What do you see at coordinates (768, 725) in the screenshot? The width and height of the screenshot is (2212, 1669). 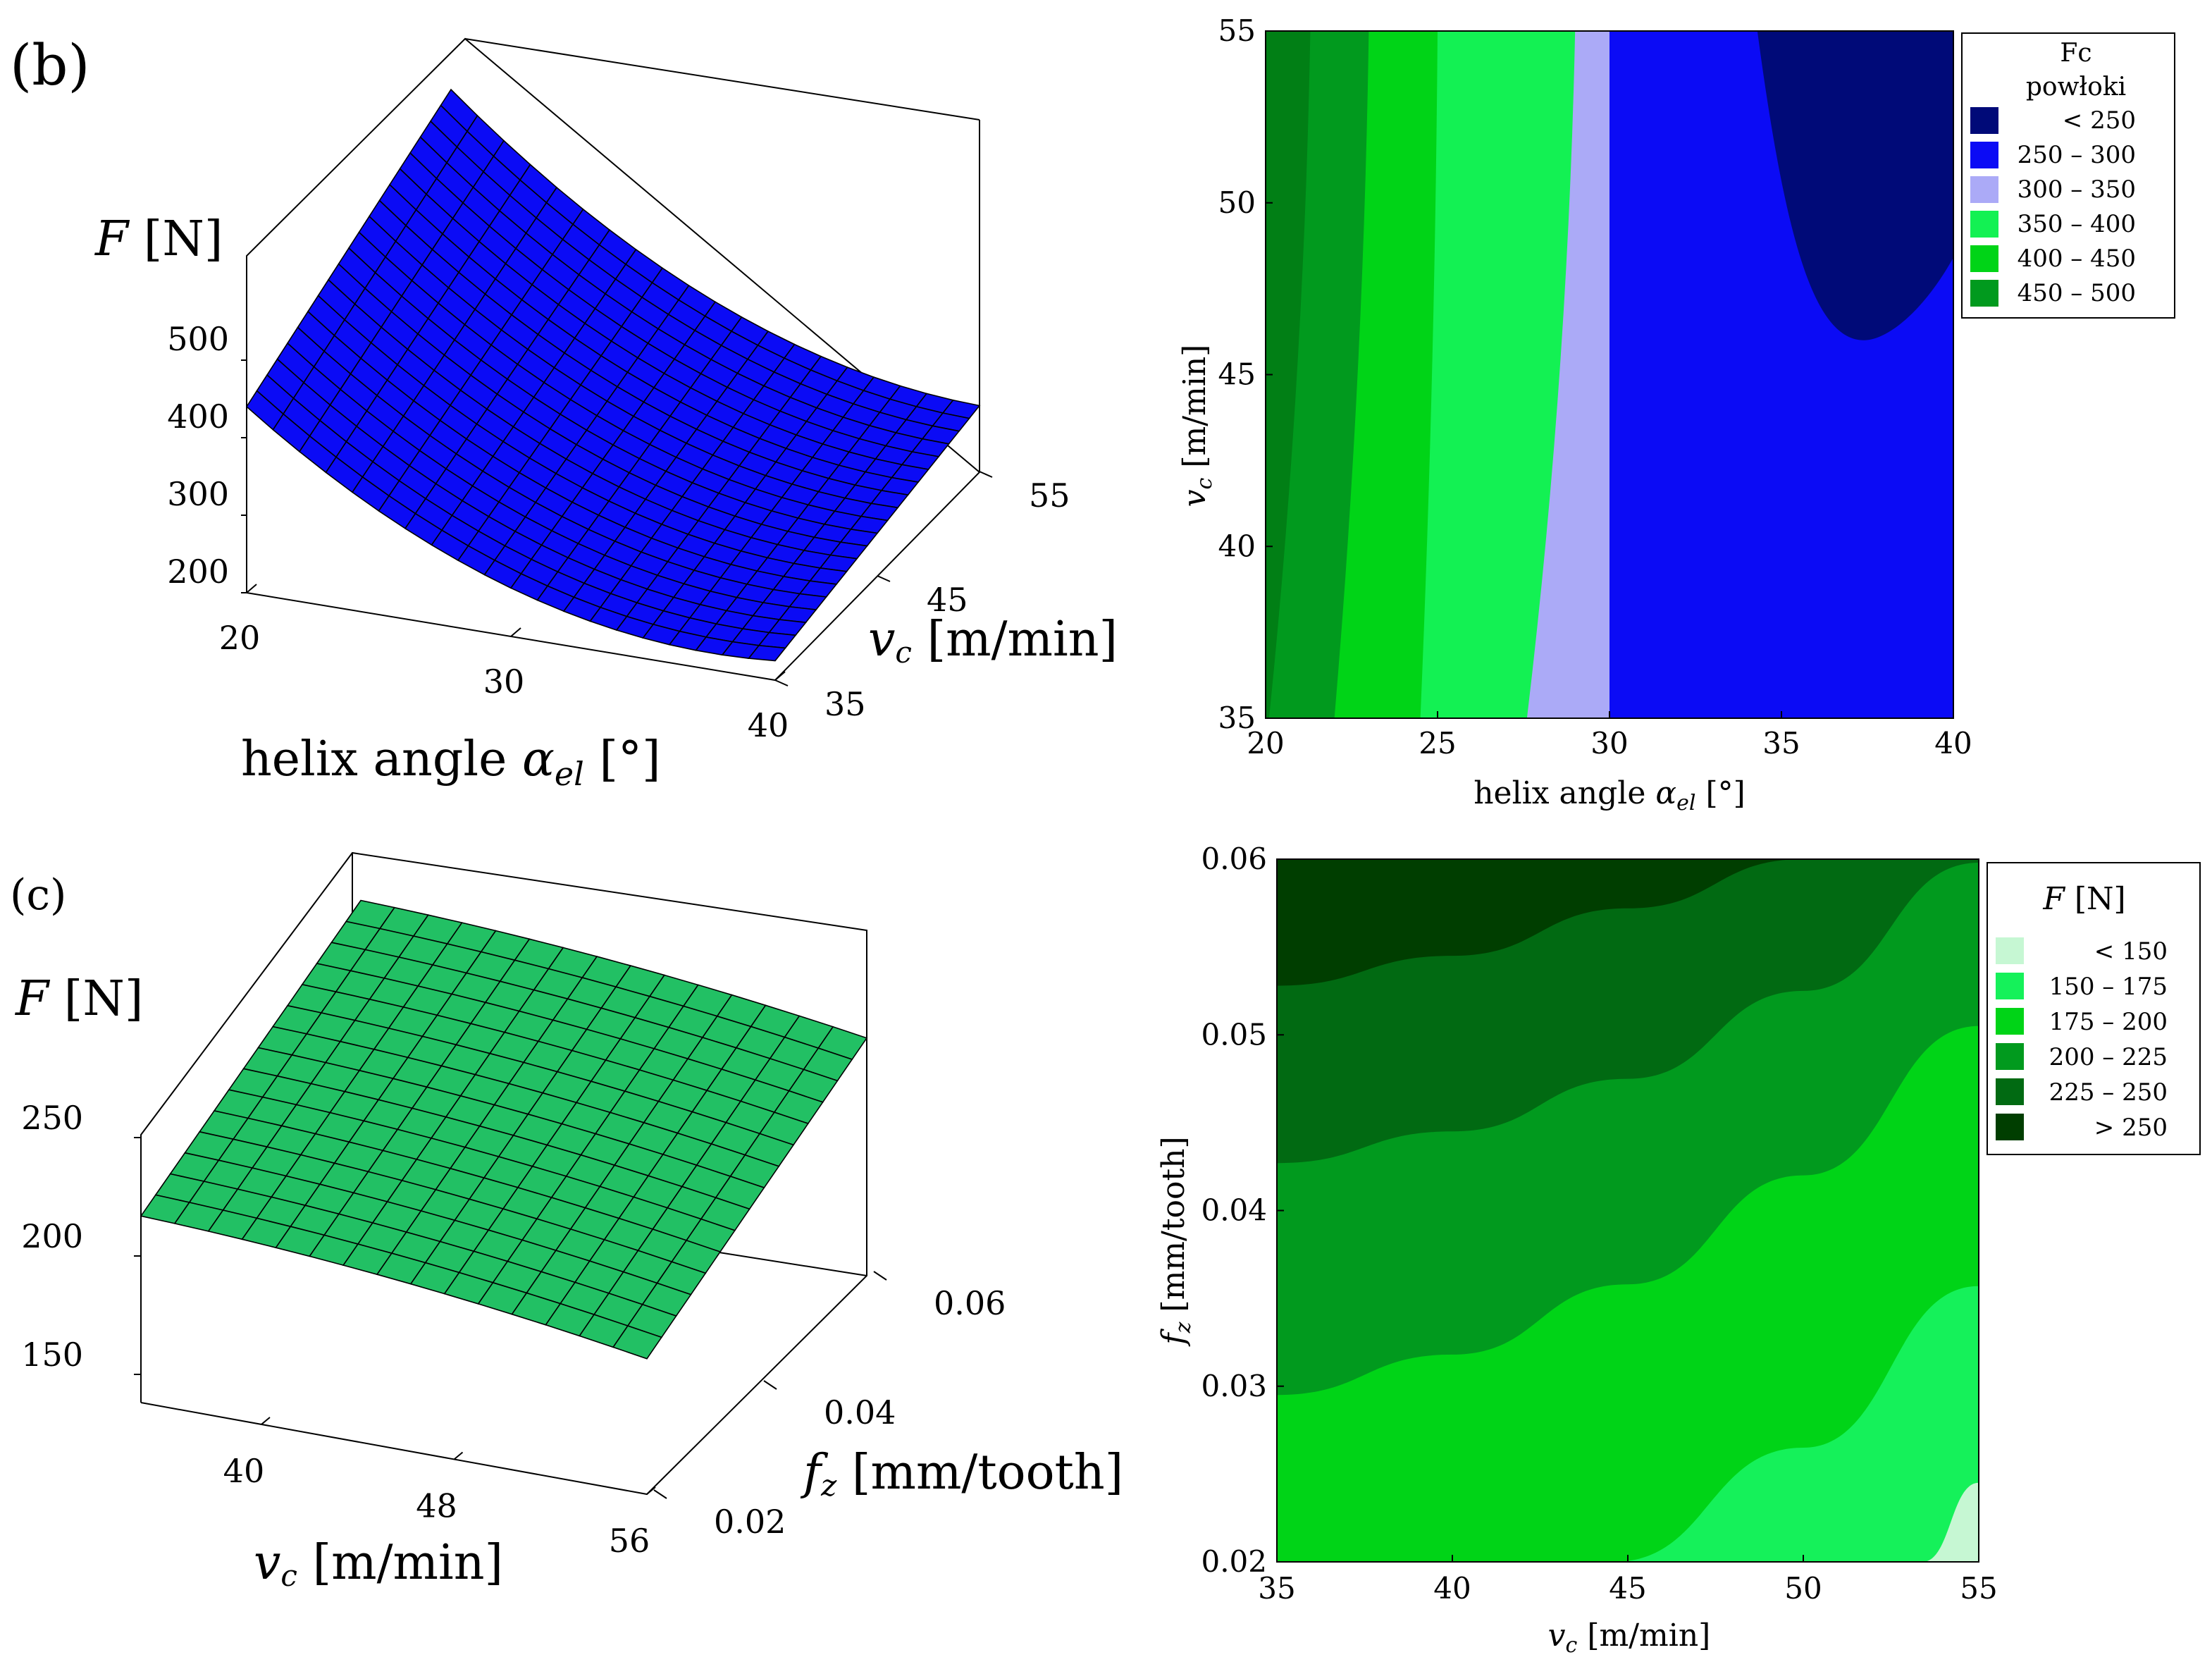 I see `b-x-tick-label: 40` at bounding box center [768, 725].